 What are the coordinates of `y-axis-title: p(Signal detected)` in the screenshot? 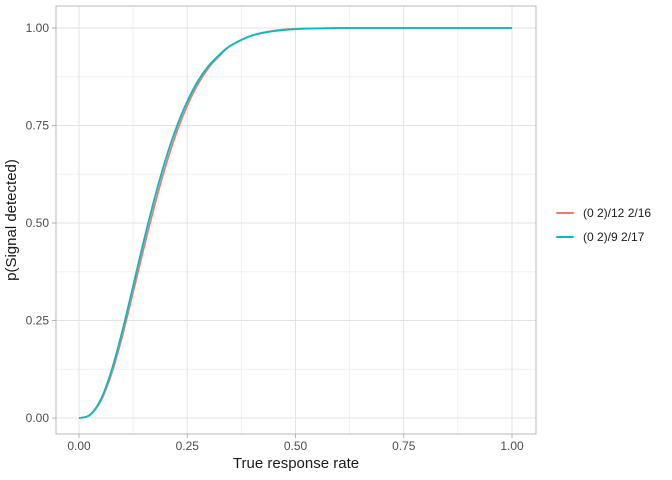 It's located at (11, 220).